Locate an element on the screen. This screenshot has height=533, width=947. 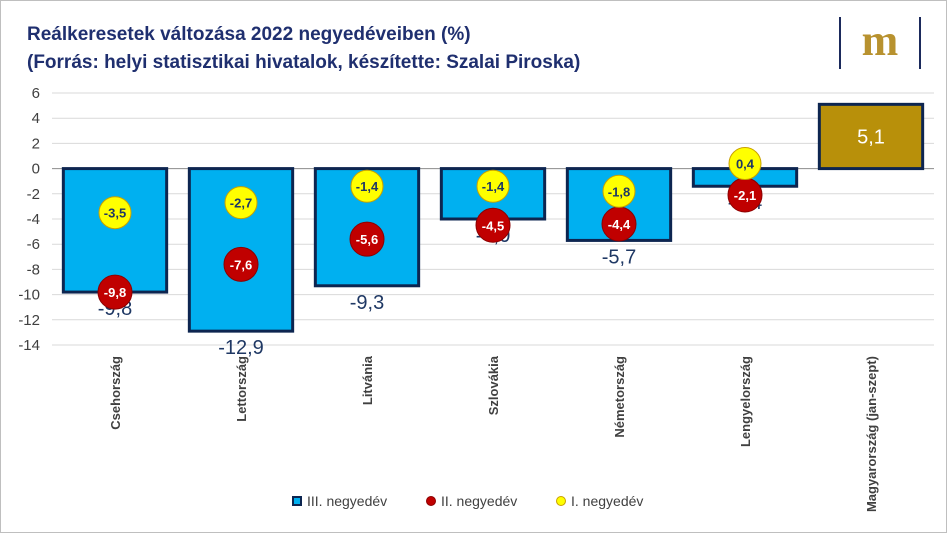
y-tick-label: -6 is located at coordinates (33, 244).